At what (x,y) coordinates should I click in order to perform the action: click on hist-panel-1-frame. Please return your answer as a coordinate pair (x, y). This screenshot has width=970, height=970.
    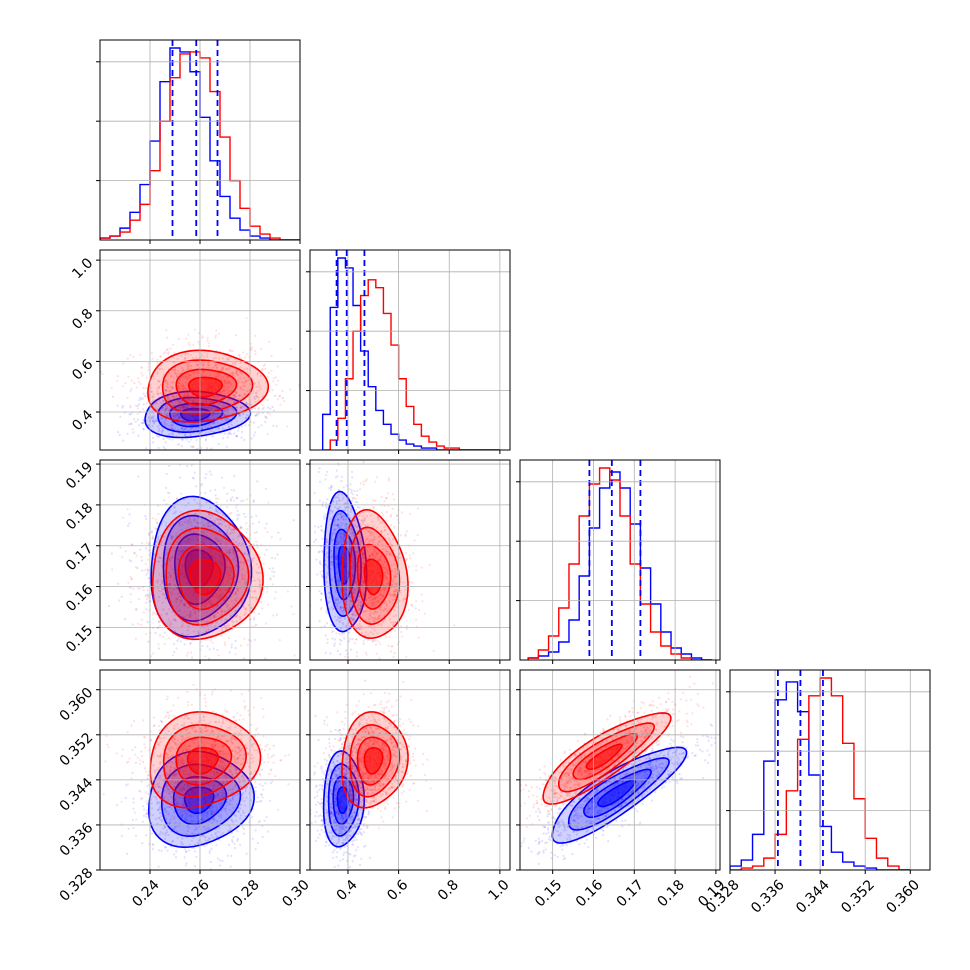
    Looking at the image, I should click on (410, 350).